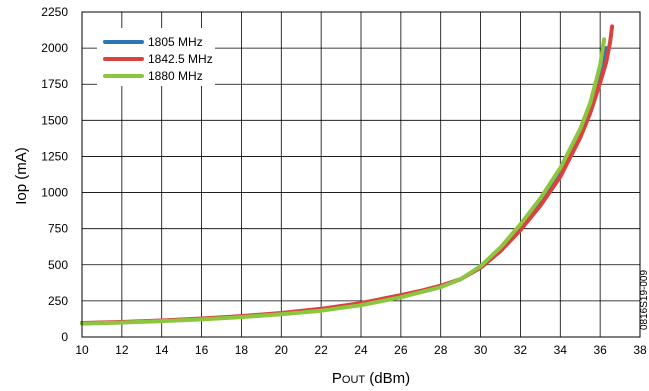 The width and height of the screenshot is (649, 391). What do you see at coordinates (561, 350) in the screenshot?
I see `x-tick-label: 34` at bounding box center [561, 350].